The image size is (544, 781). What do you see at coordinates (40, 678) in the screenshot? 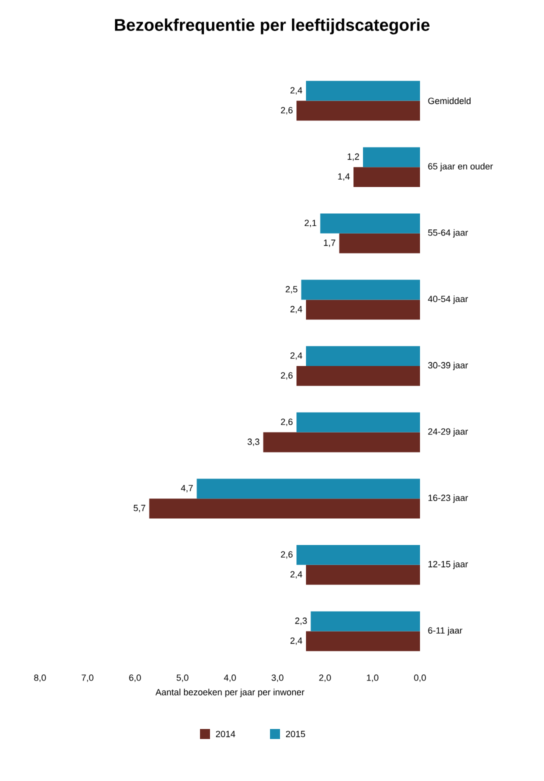
I see `x-tick-label: 8,0` at bounding box center [40, 678].